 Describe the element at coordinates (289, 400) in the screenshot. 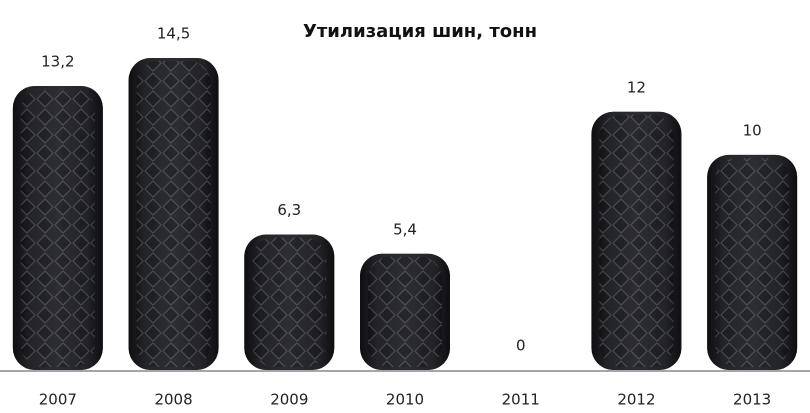

I see `x-tick-label: 2009` at that location.